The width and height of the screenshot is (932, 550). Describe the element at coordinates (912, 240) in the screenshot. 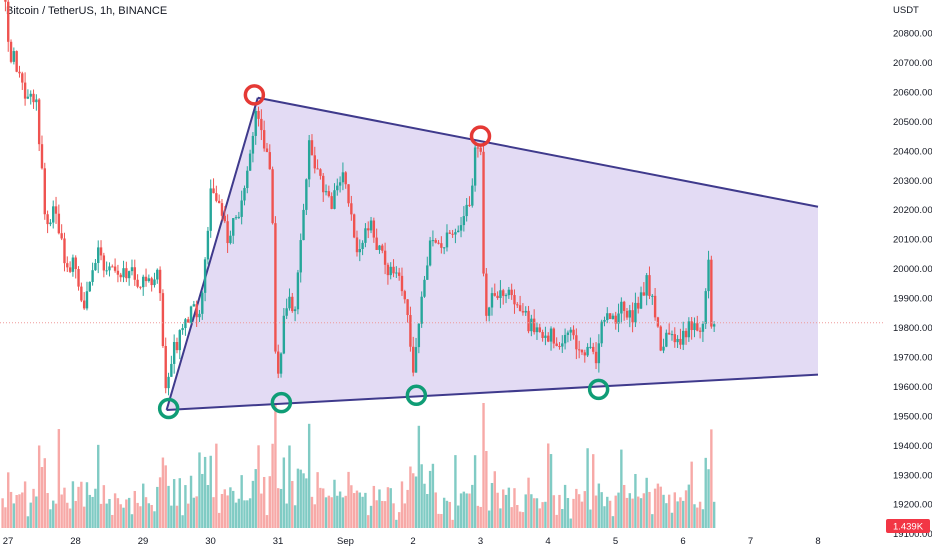

I see `price-tick-label: 20100.00` at that location.